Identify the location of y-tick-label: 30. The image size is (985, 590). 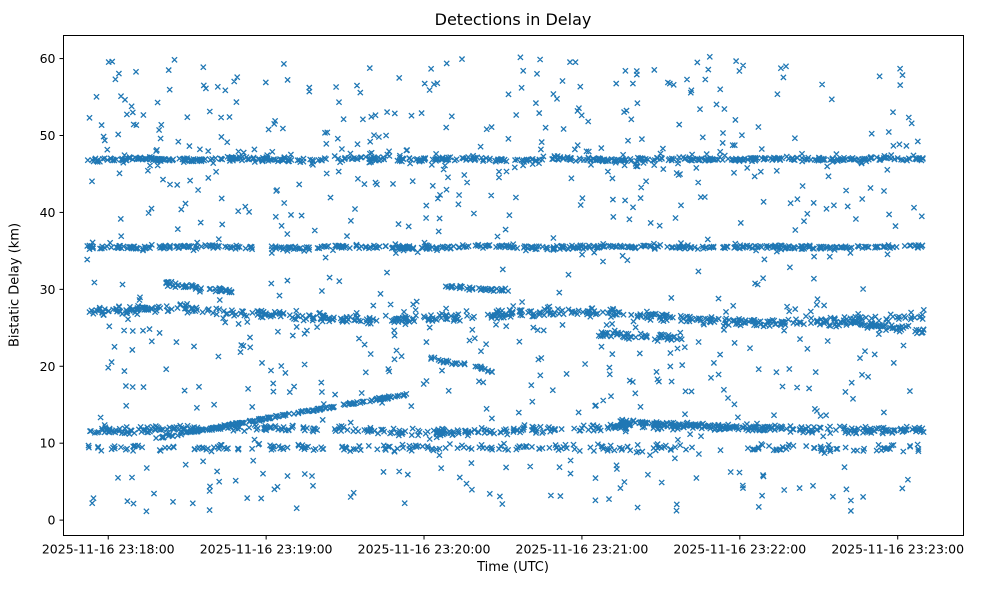
(48, 289).